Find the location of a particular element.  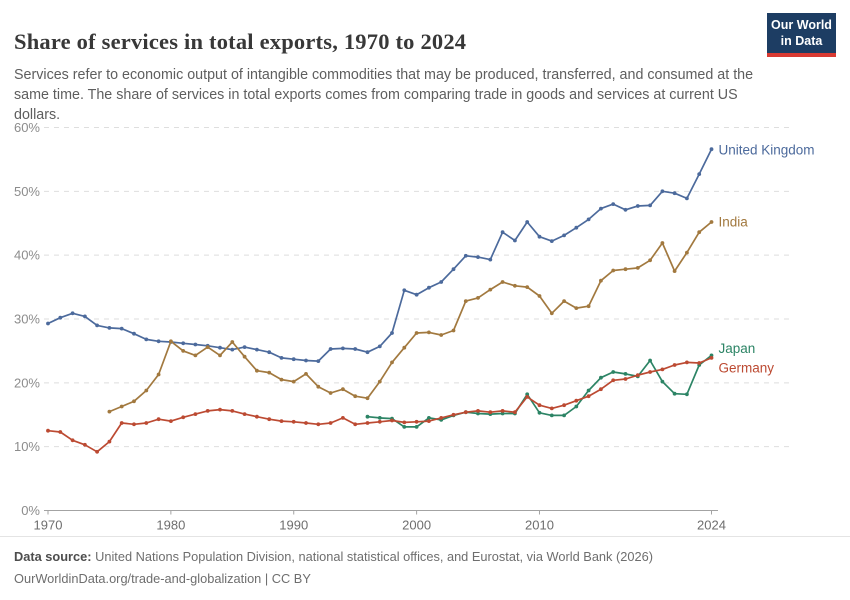

data-point-united-kingdom-2012 is located at coordinates (564, 235).